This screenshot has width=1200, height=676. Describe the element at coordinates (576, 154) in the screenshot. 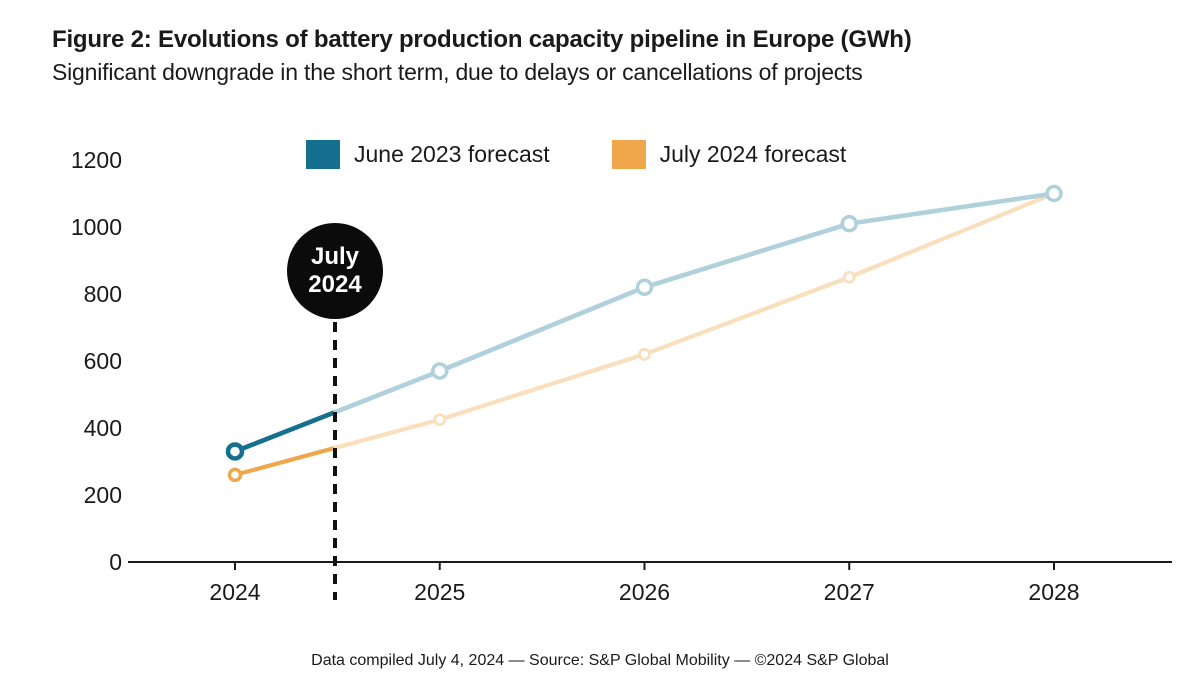

I see `chart-legend: June 2023 forecast July 2024 forecast` at that location.